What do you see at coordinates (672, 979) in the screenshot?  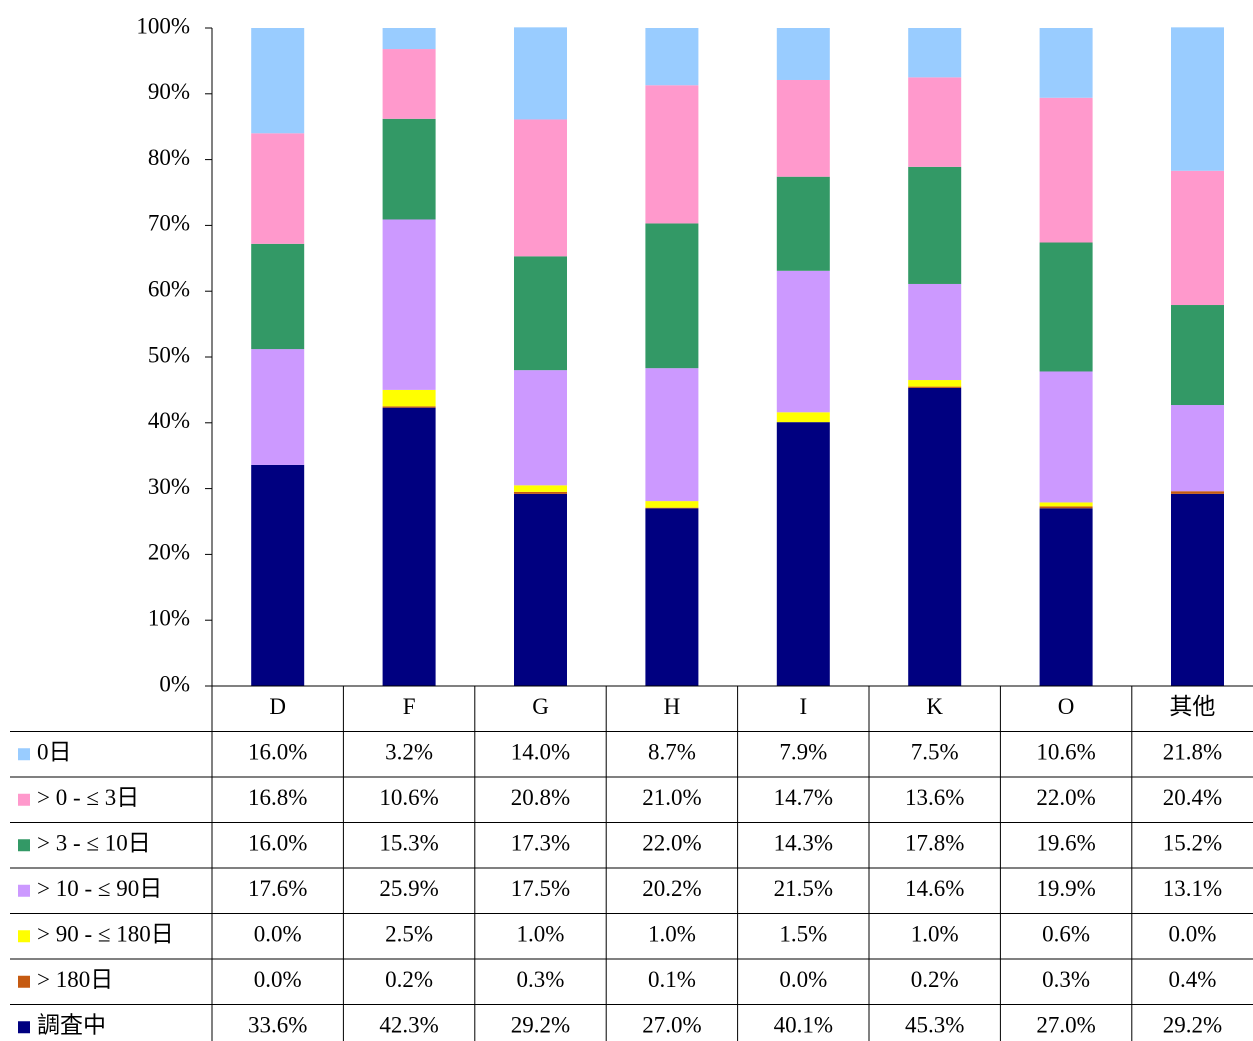 I see `data-label: 0.1%` at bounding box center [672, 979].